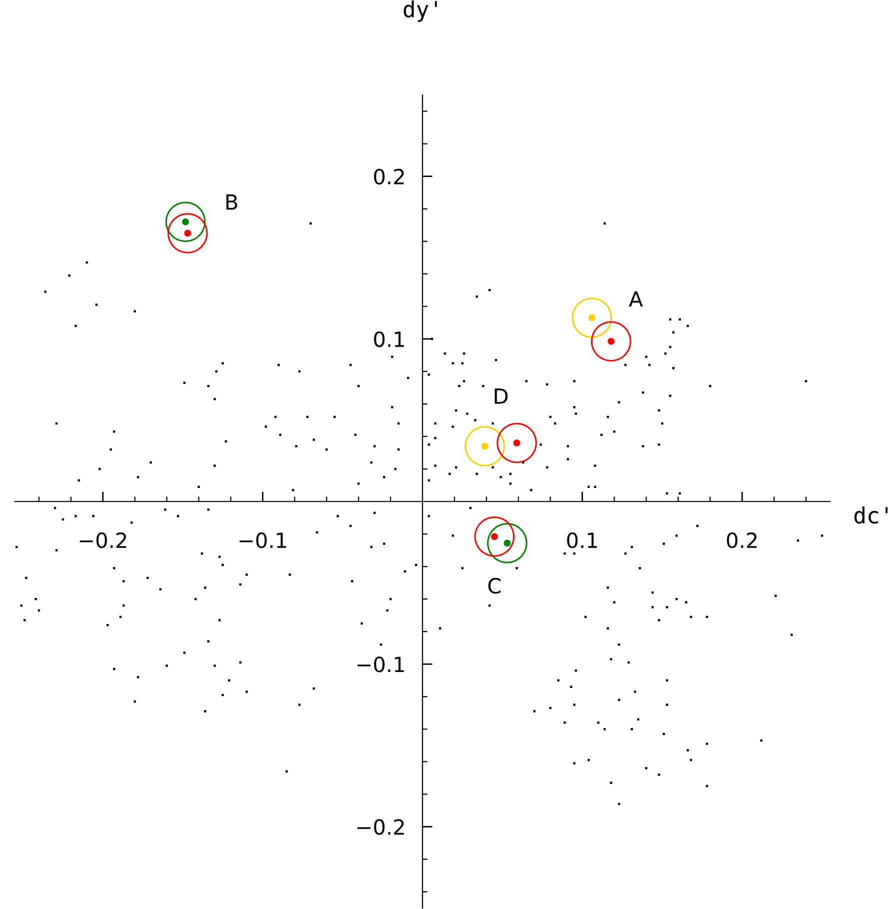  I want to click on y-axis-title: dy', so click(420, 11).